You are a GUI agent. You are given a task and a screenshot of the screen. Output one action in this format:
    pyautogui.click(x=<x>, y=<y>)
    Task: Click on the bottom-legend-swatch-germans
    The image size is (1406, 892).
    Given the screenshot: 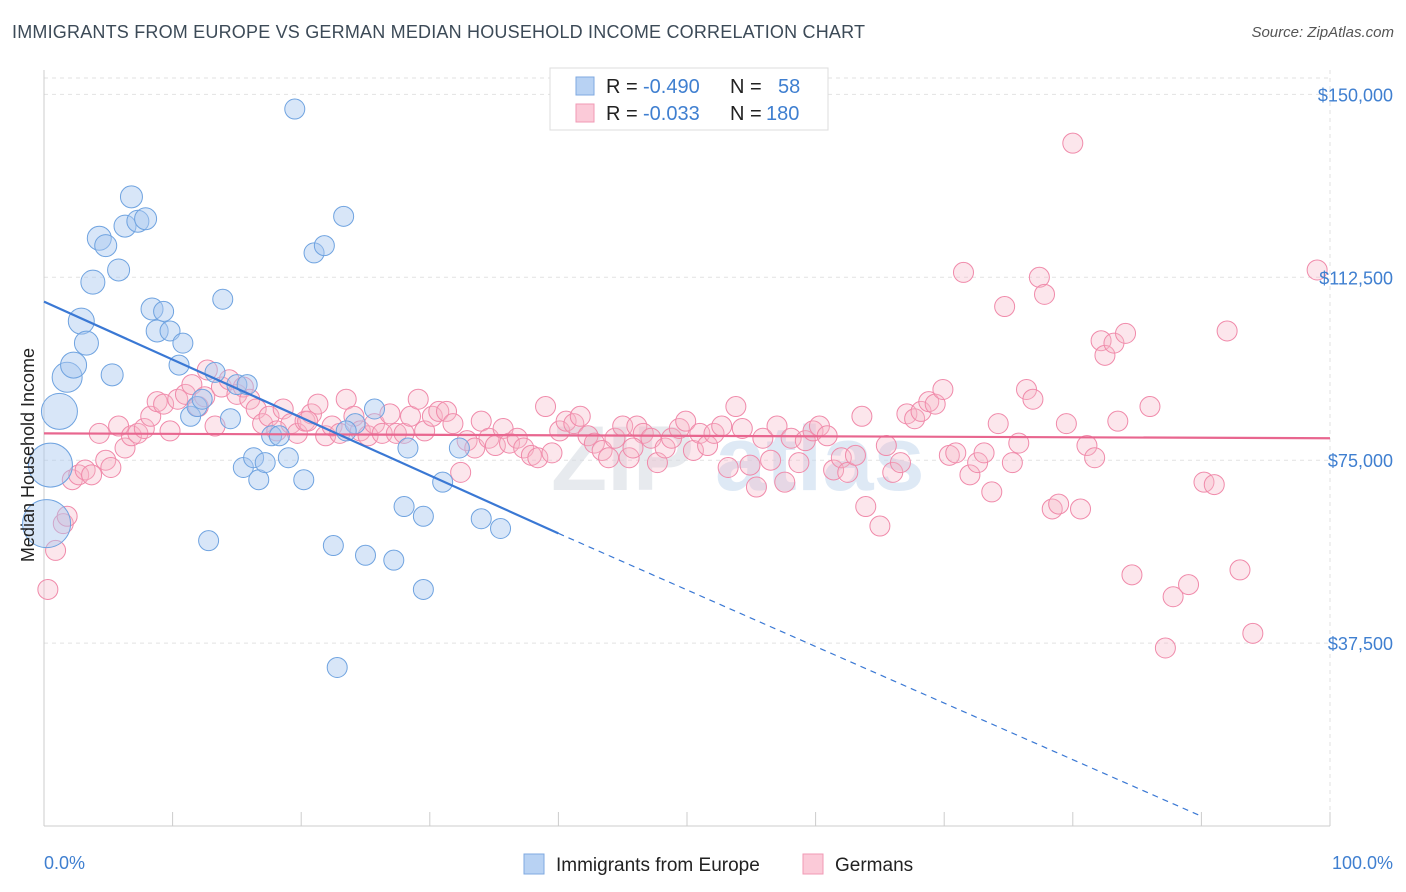 What is the action you would take?
    pyautogui.click(x=813, y=864)
    